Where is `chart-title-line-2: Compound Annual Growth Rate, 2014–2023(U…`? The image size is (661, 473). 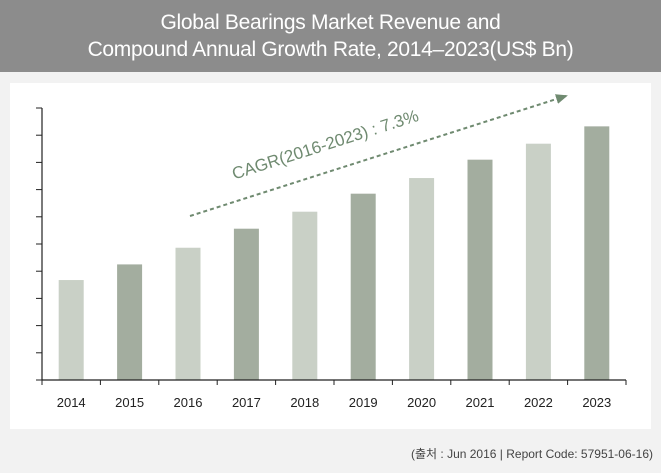
chart-title-line-2: Compound Annual Growth Rate, 2014–2023(U… is located at coordinates (330, 49).